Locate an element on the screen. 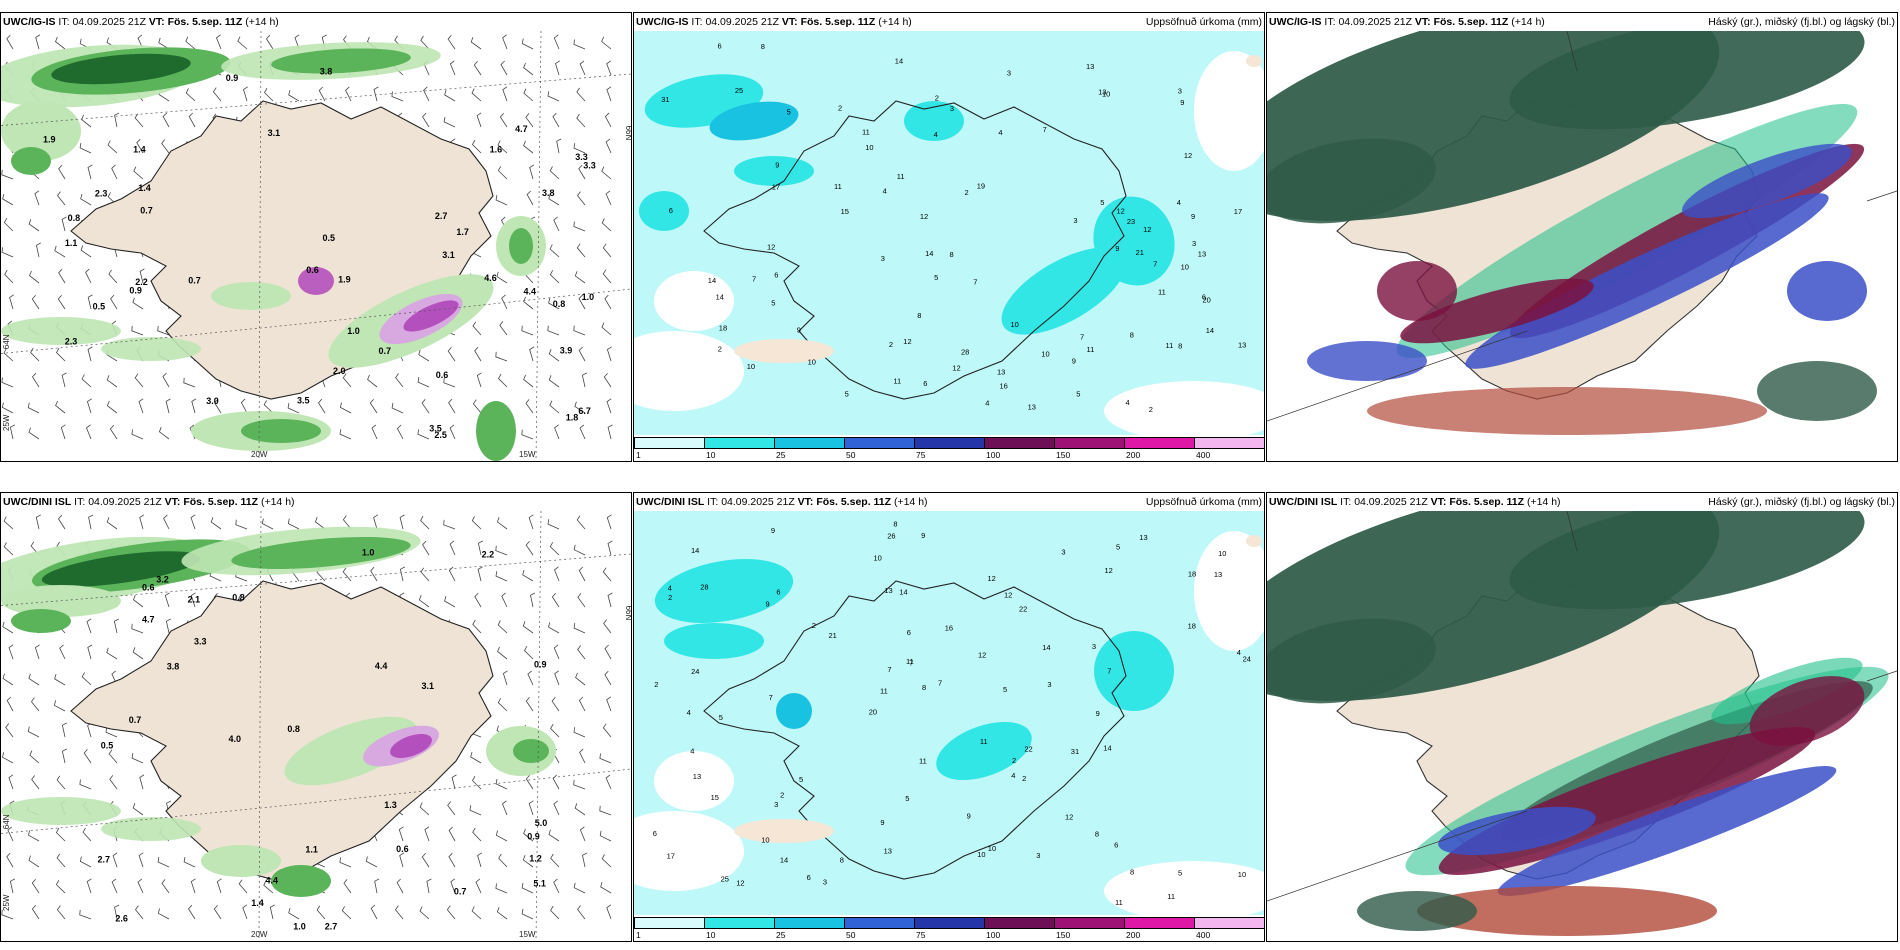  precip-dry-areas is located at coordinates (949, 243).